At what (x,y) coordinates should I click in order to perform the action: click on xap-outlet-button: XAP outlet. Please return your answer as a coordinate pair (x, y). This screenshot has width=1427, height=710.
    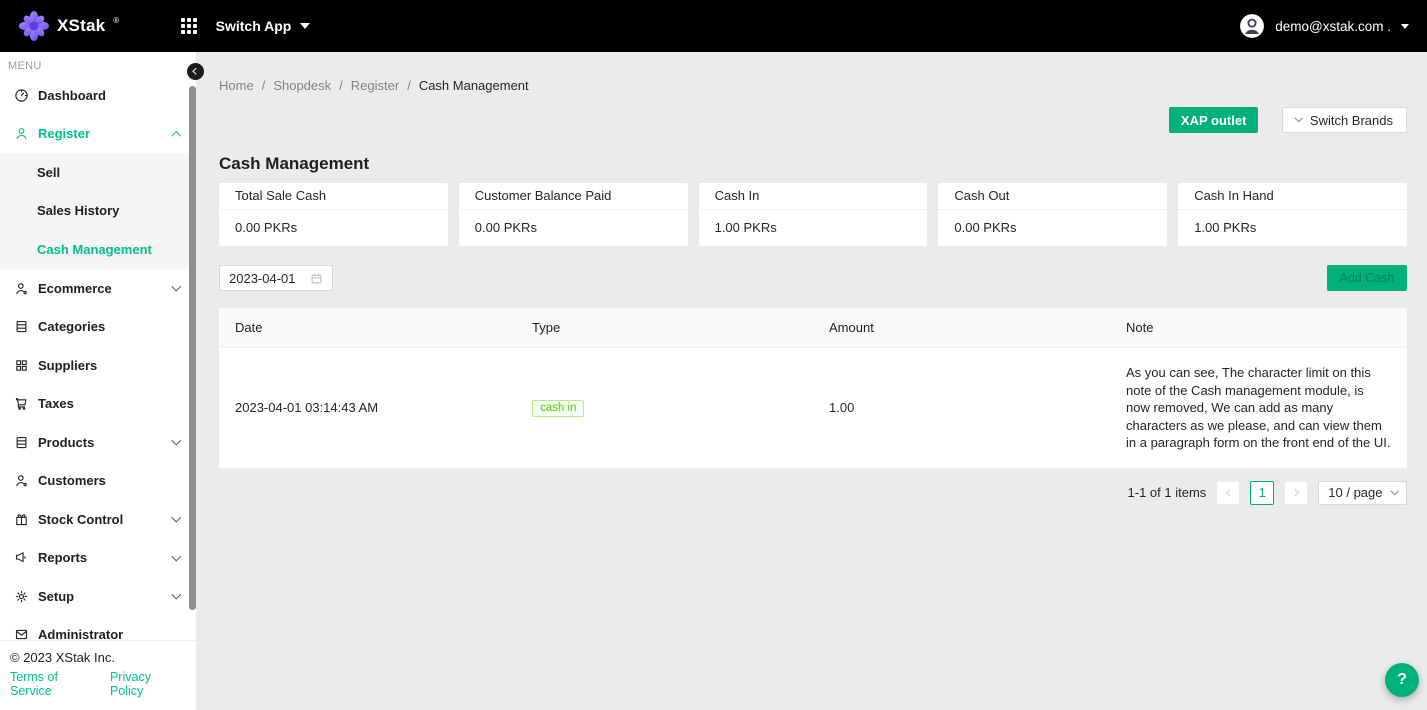
    Looking at the image, I should click on (1213, 120).